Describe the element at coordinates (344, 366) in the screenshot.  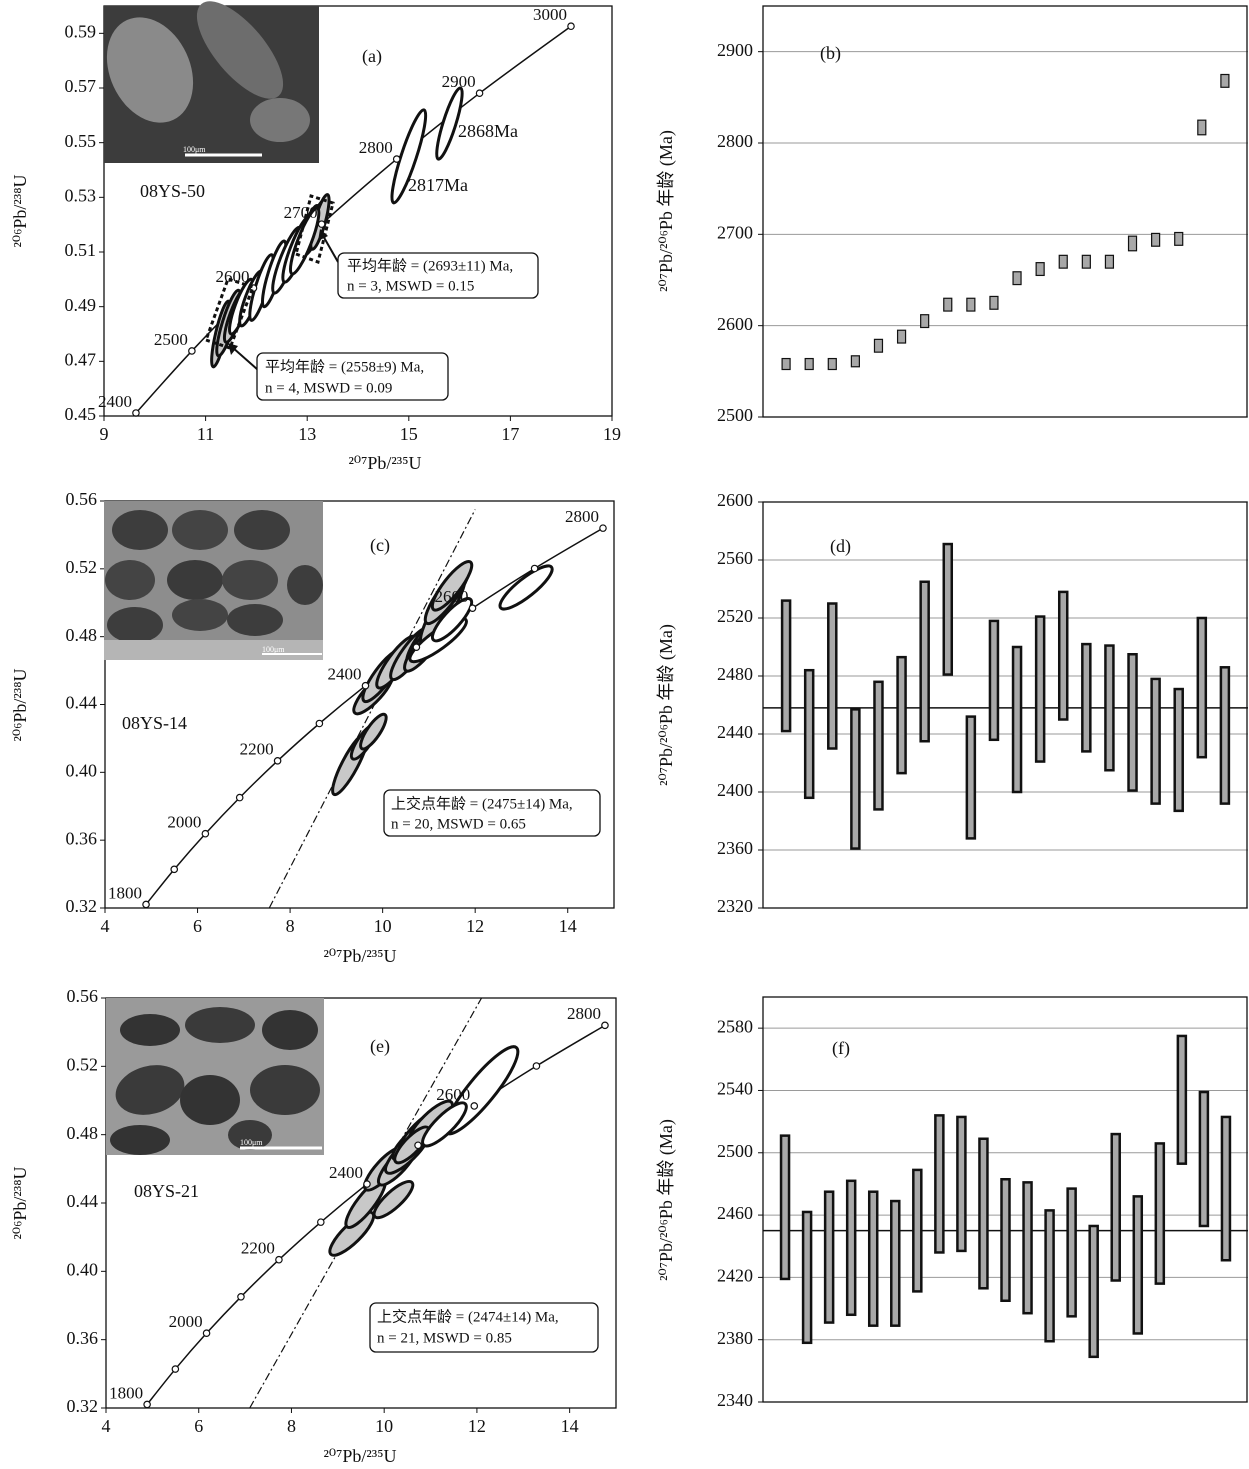
I see `box-text: 平均年龄 = (2558±9) Ma,` at that location.